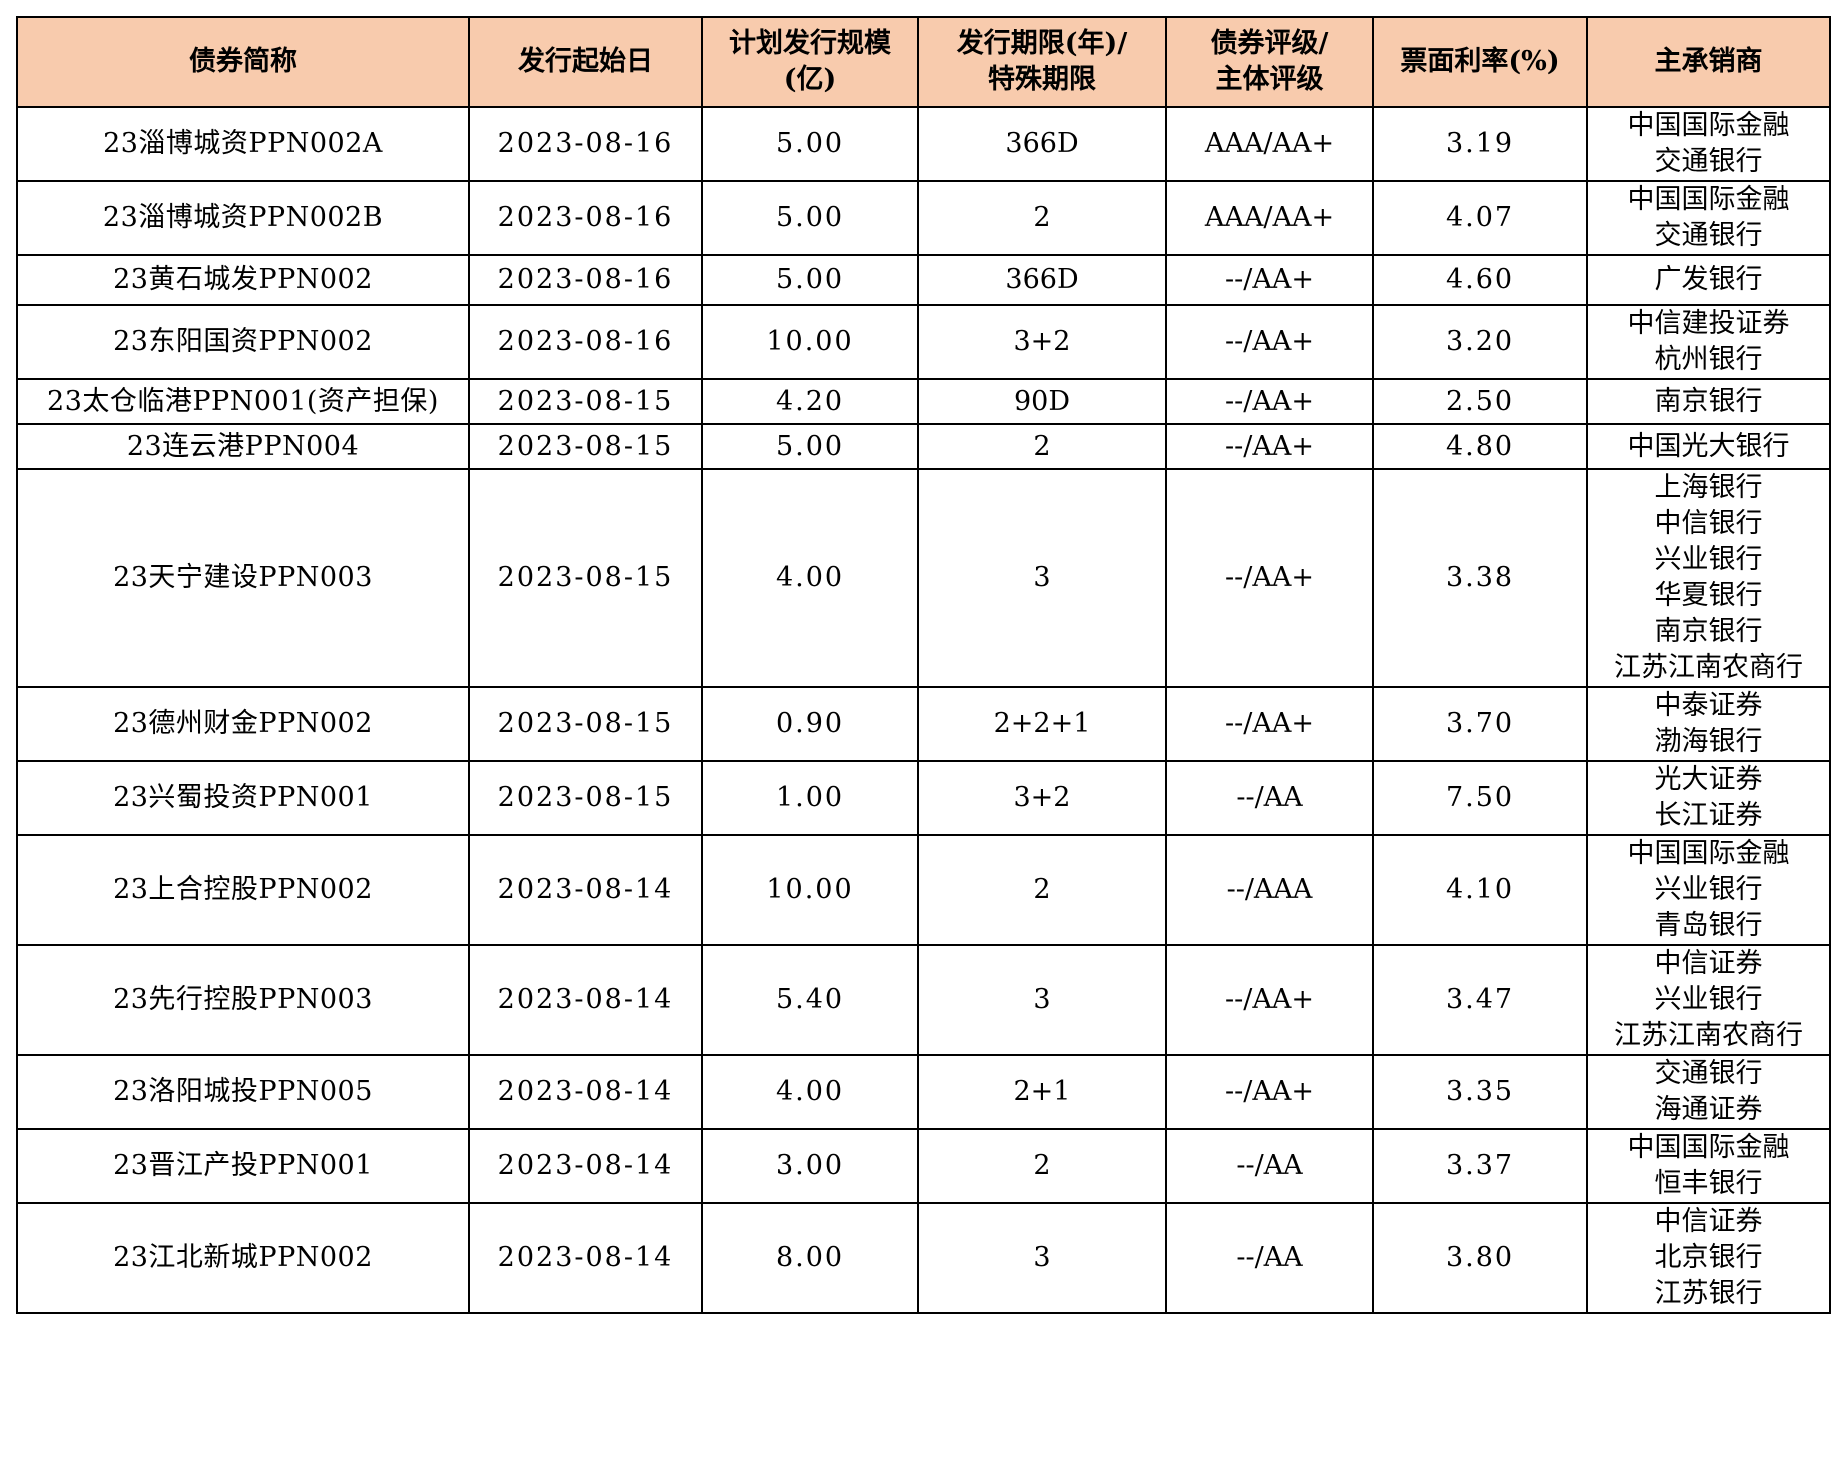 This screenshot has height=1458, width=1844. Describe the element at coordinates (1042, 218) in the screenshot. I see `term-cell: 2` at that location.